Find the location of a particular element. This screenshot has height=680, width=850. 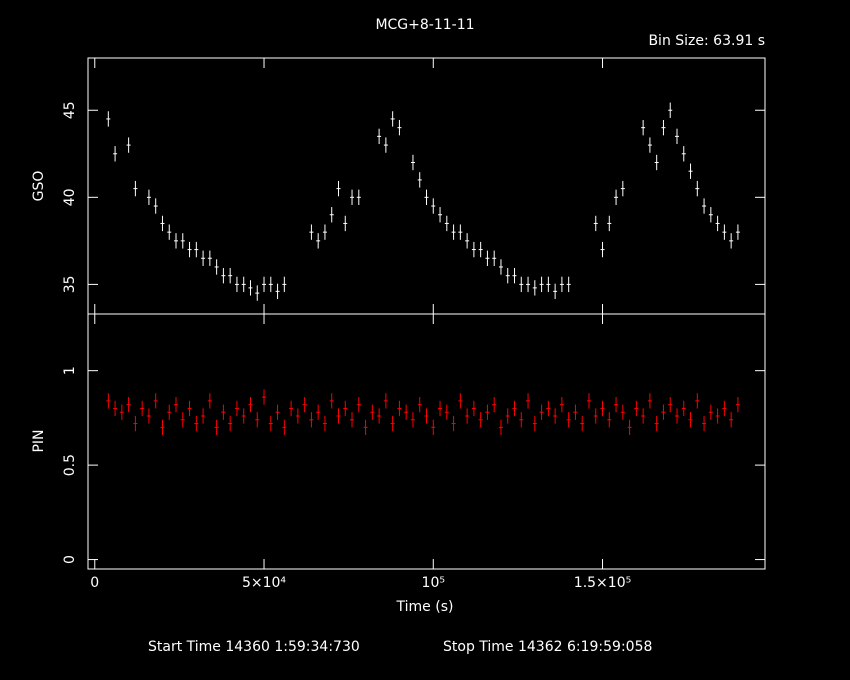

x-tick-label: 5×10⁴ is located at coordinates (264, 583).